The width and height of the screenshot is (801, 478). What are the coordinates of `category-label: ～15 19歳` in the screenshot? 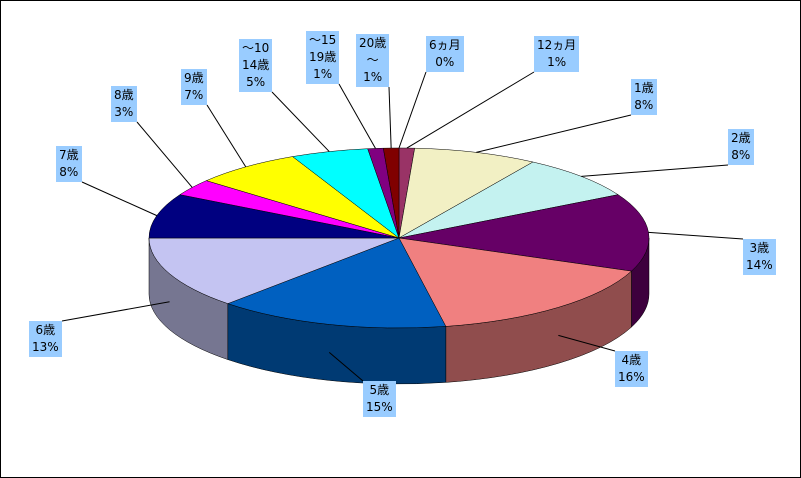 It's located at (323, 48).